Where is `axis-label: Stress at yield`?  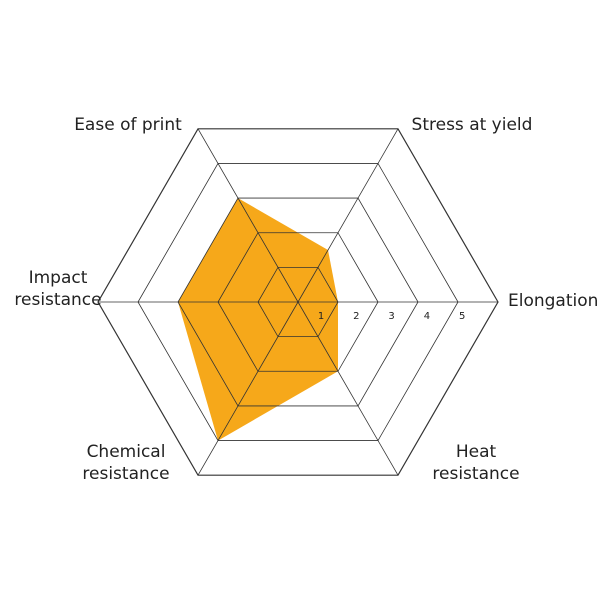 axis-label: Stress at yield is located at coordinates (472, 125).